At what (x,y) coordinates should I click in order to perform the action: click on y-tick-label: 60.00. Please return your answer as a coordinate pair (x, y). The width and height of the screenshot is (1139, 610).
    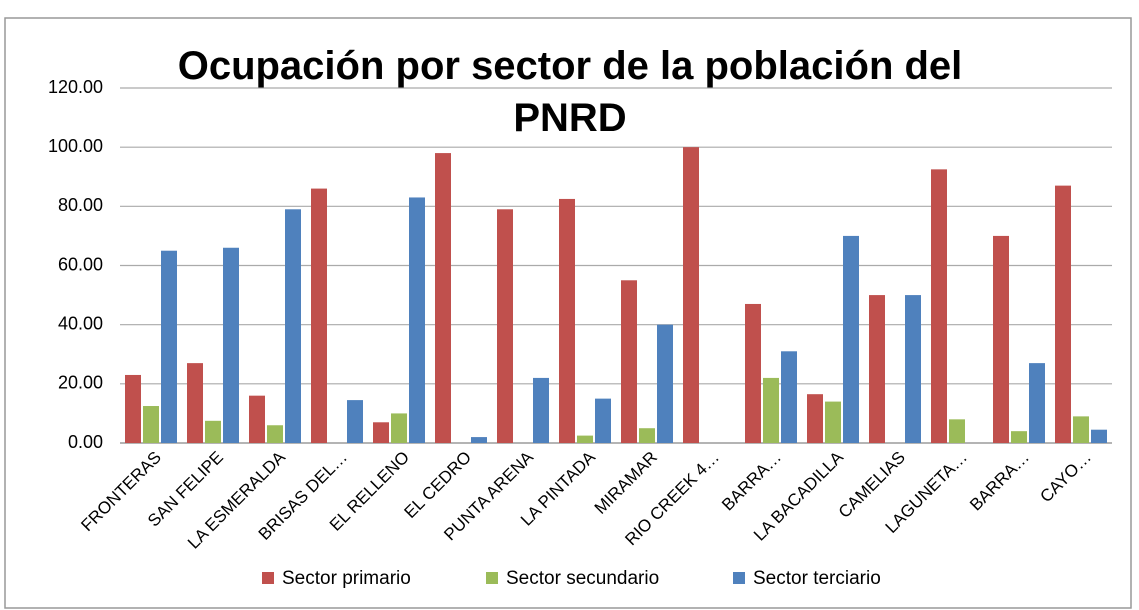
    Looking at the image, I should click on (80, 264).